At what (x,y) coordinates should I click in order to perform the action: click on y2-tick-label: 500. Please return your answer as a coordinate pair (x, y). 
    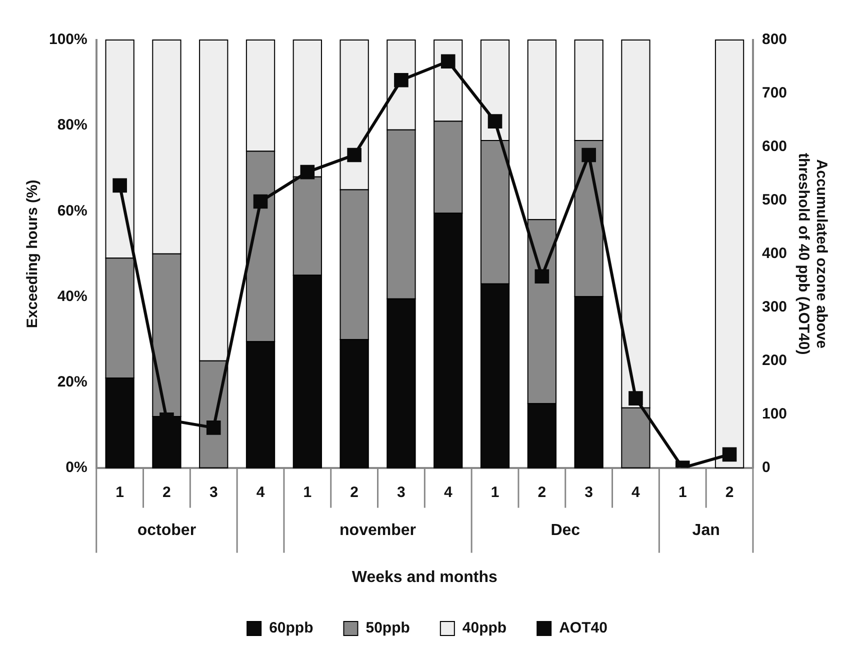
    Looking at the image, I should click on (775, 200).